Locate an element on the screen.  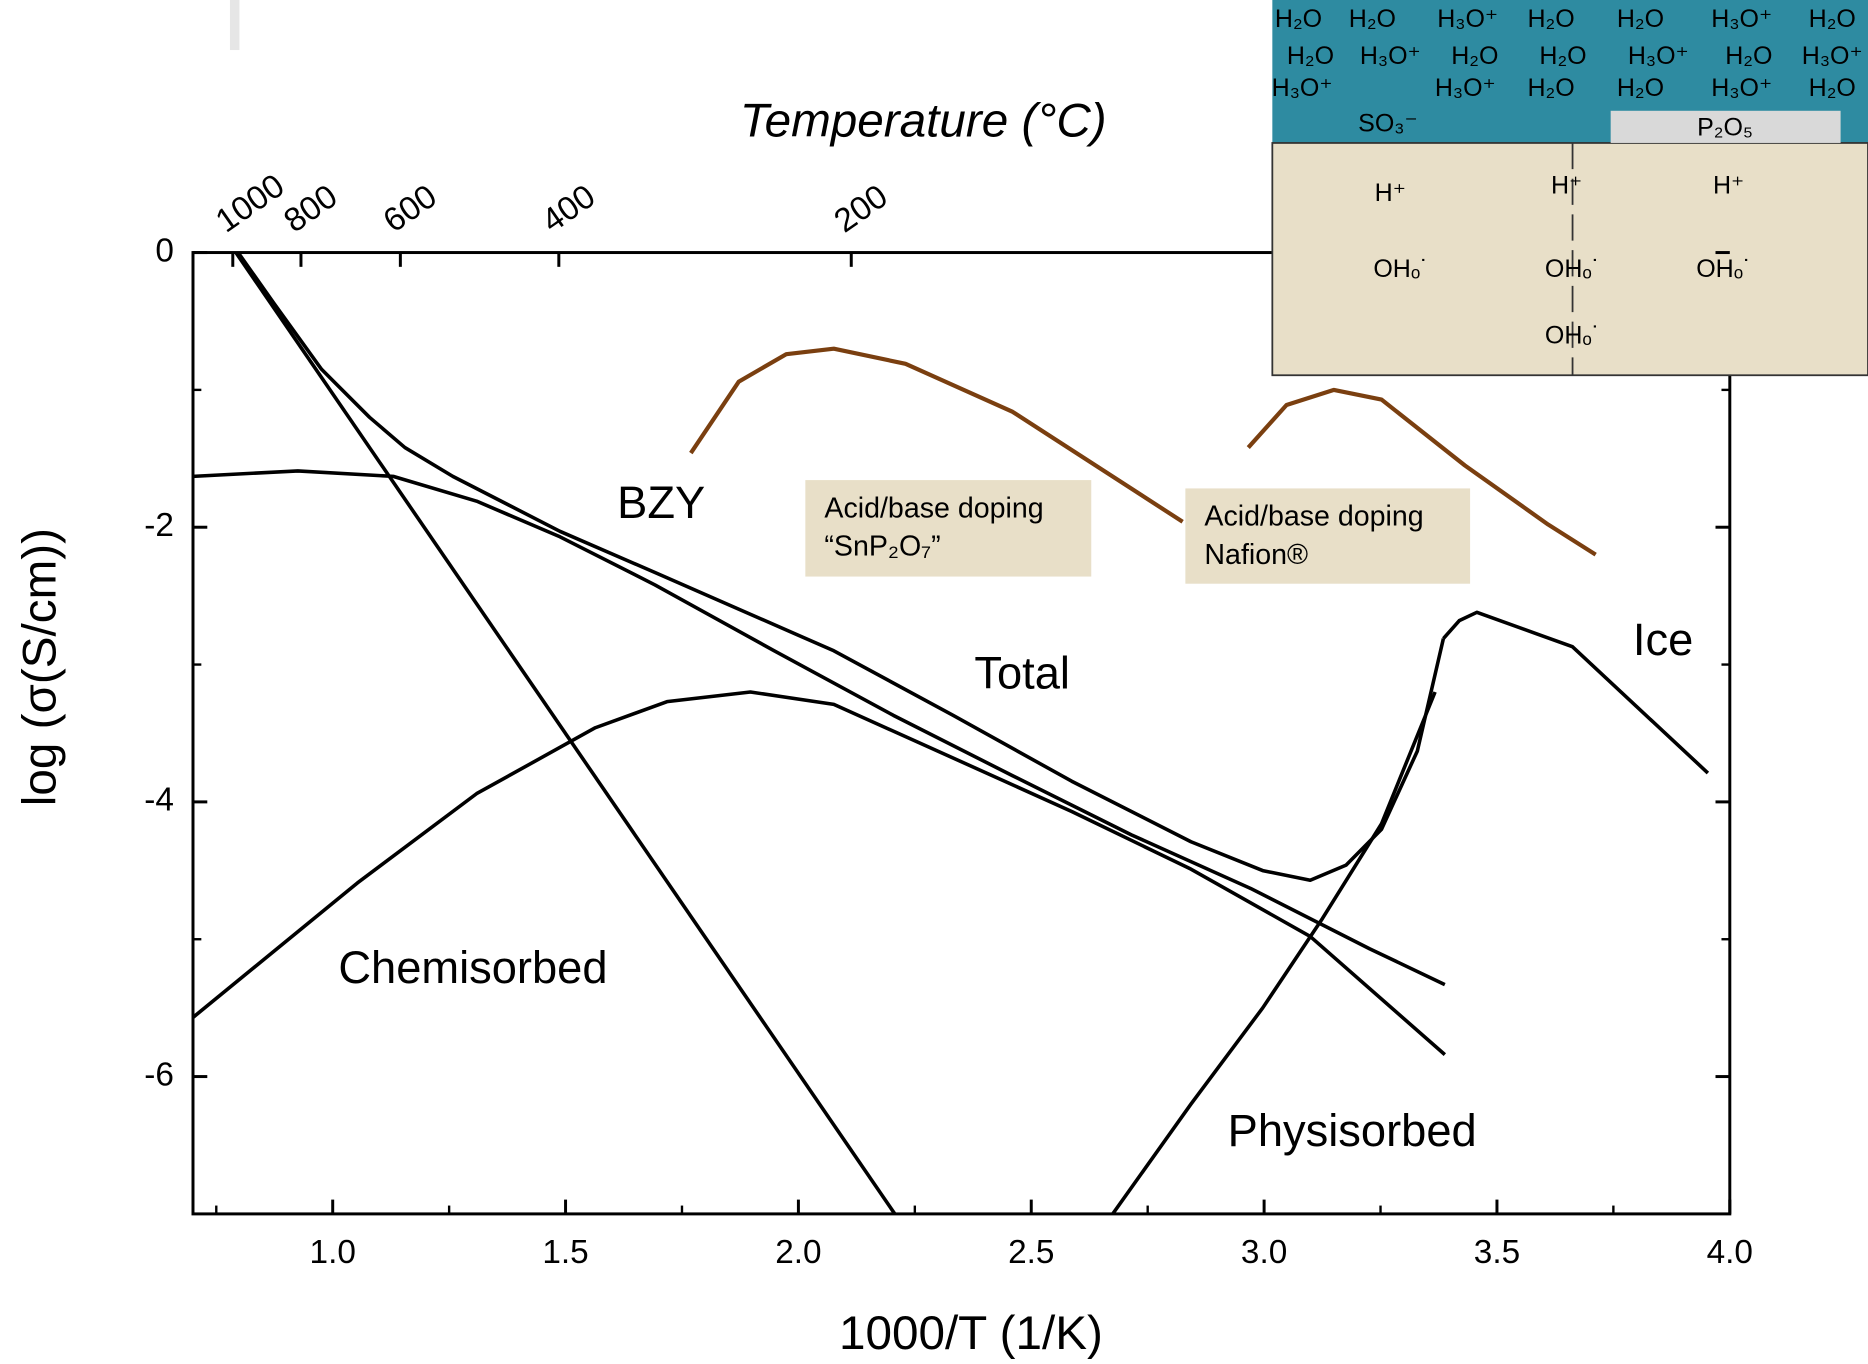
curve-label: Chemisorbed is located at coordinates (472, 967).